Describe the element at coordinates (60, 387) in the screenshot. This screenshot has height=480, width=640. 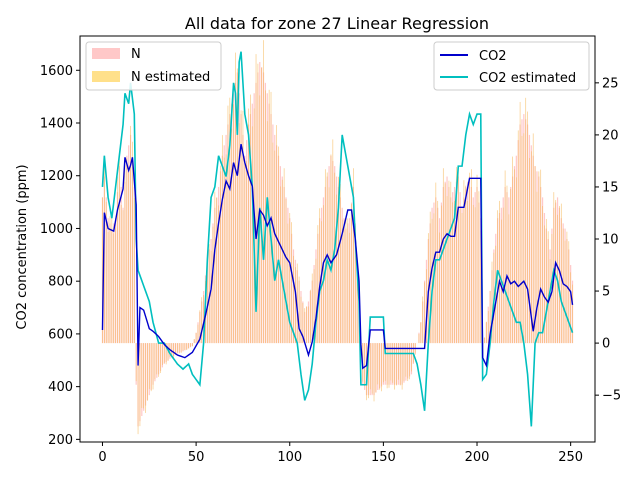
I see `y-tick-label: 400` at that location.